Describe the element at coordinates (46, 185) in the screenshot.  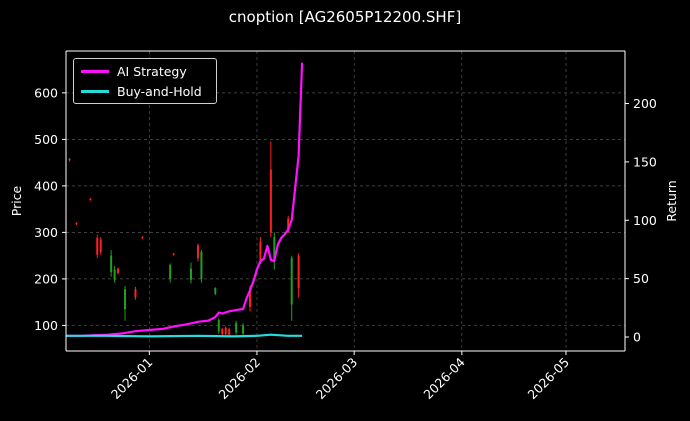
I see `y-tick-label: 400` at that location.